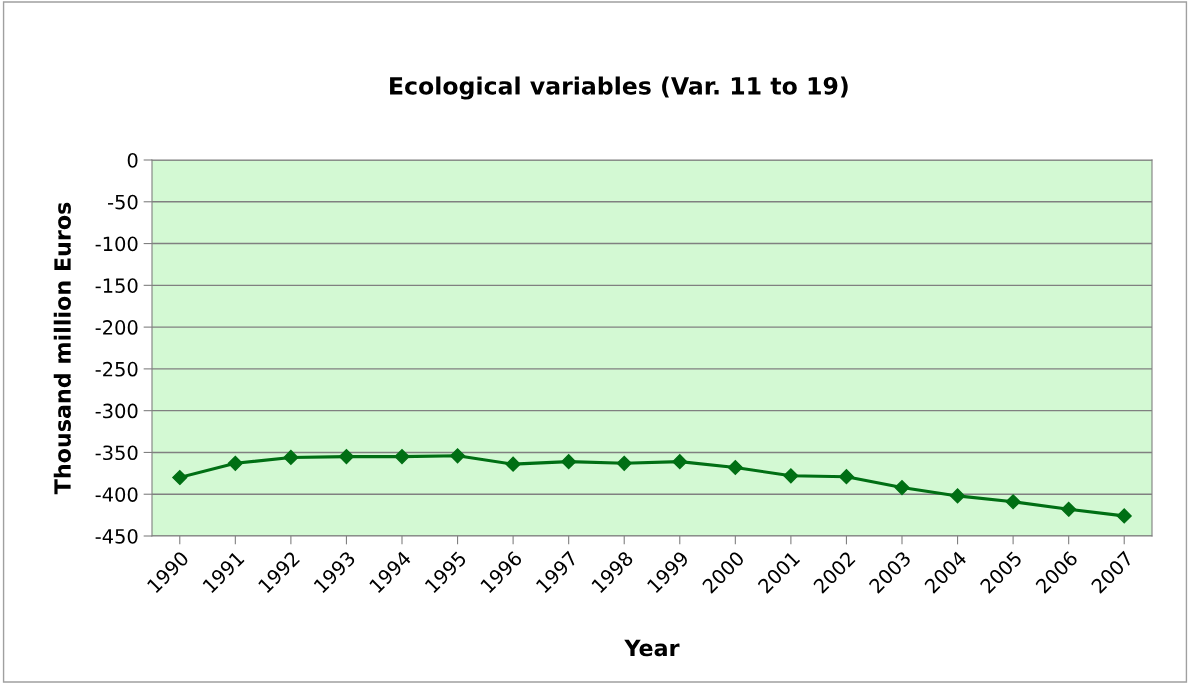 This screenshot has height=684, width=1190. I want to click on y-axis-title: Thousand million Euros, so click(62, 348).